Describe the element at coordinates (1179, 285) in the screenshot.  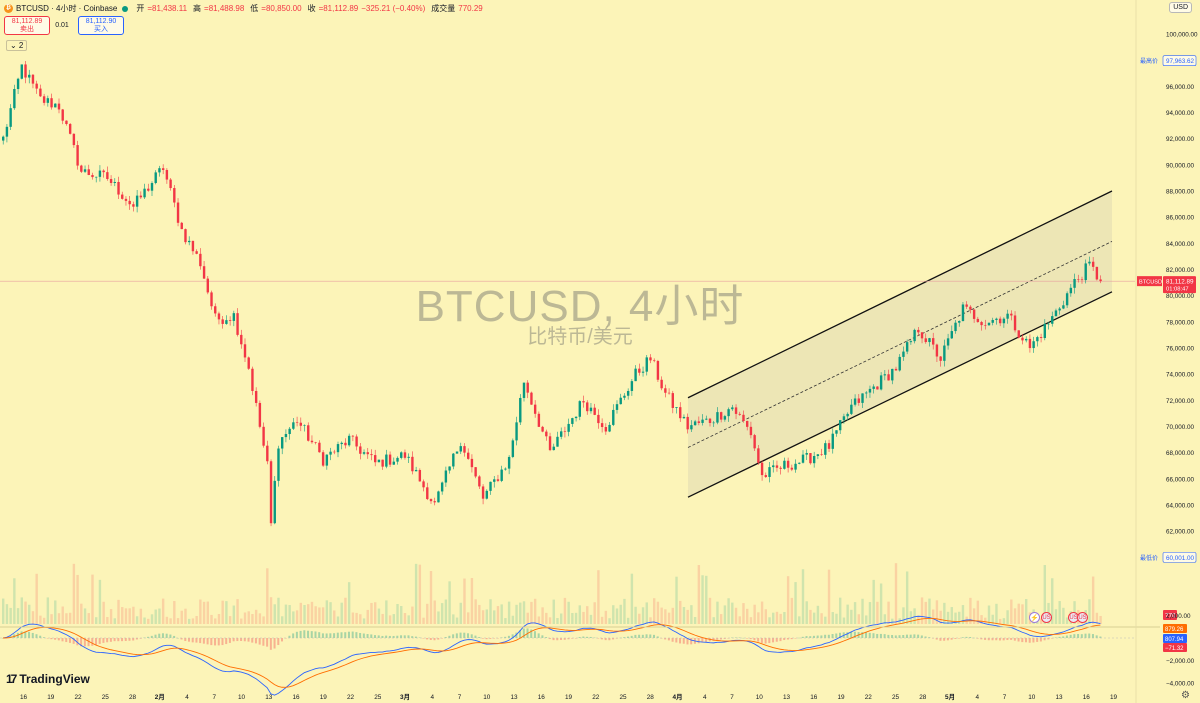
I see `current-price-badge` at that location.